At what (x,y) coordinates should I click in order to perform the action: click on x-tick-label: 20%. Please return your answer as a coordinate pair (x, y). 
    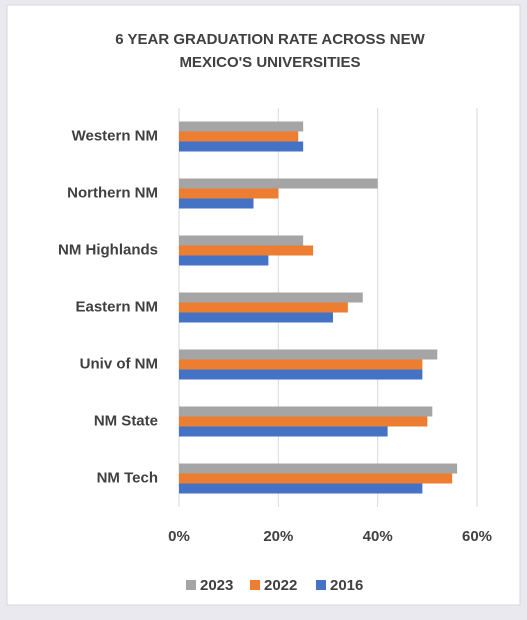
    Looking at the image, I should click on (278, 536).